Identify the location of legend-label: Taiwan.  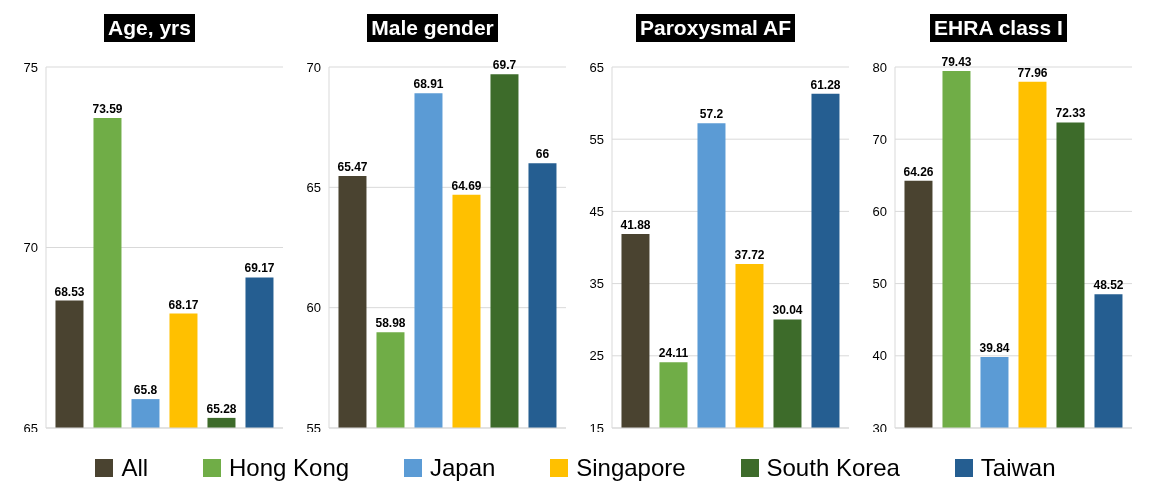
(1018, 468).